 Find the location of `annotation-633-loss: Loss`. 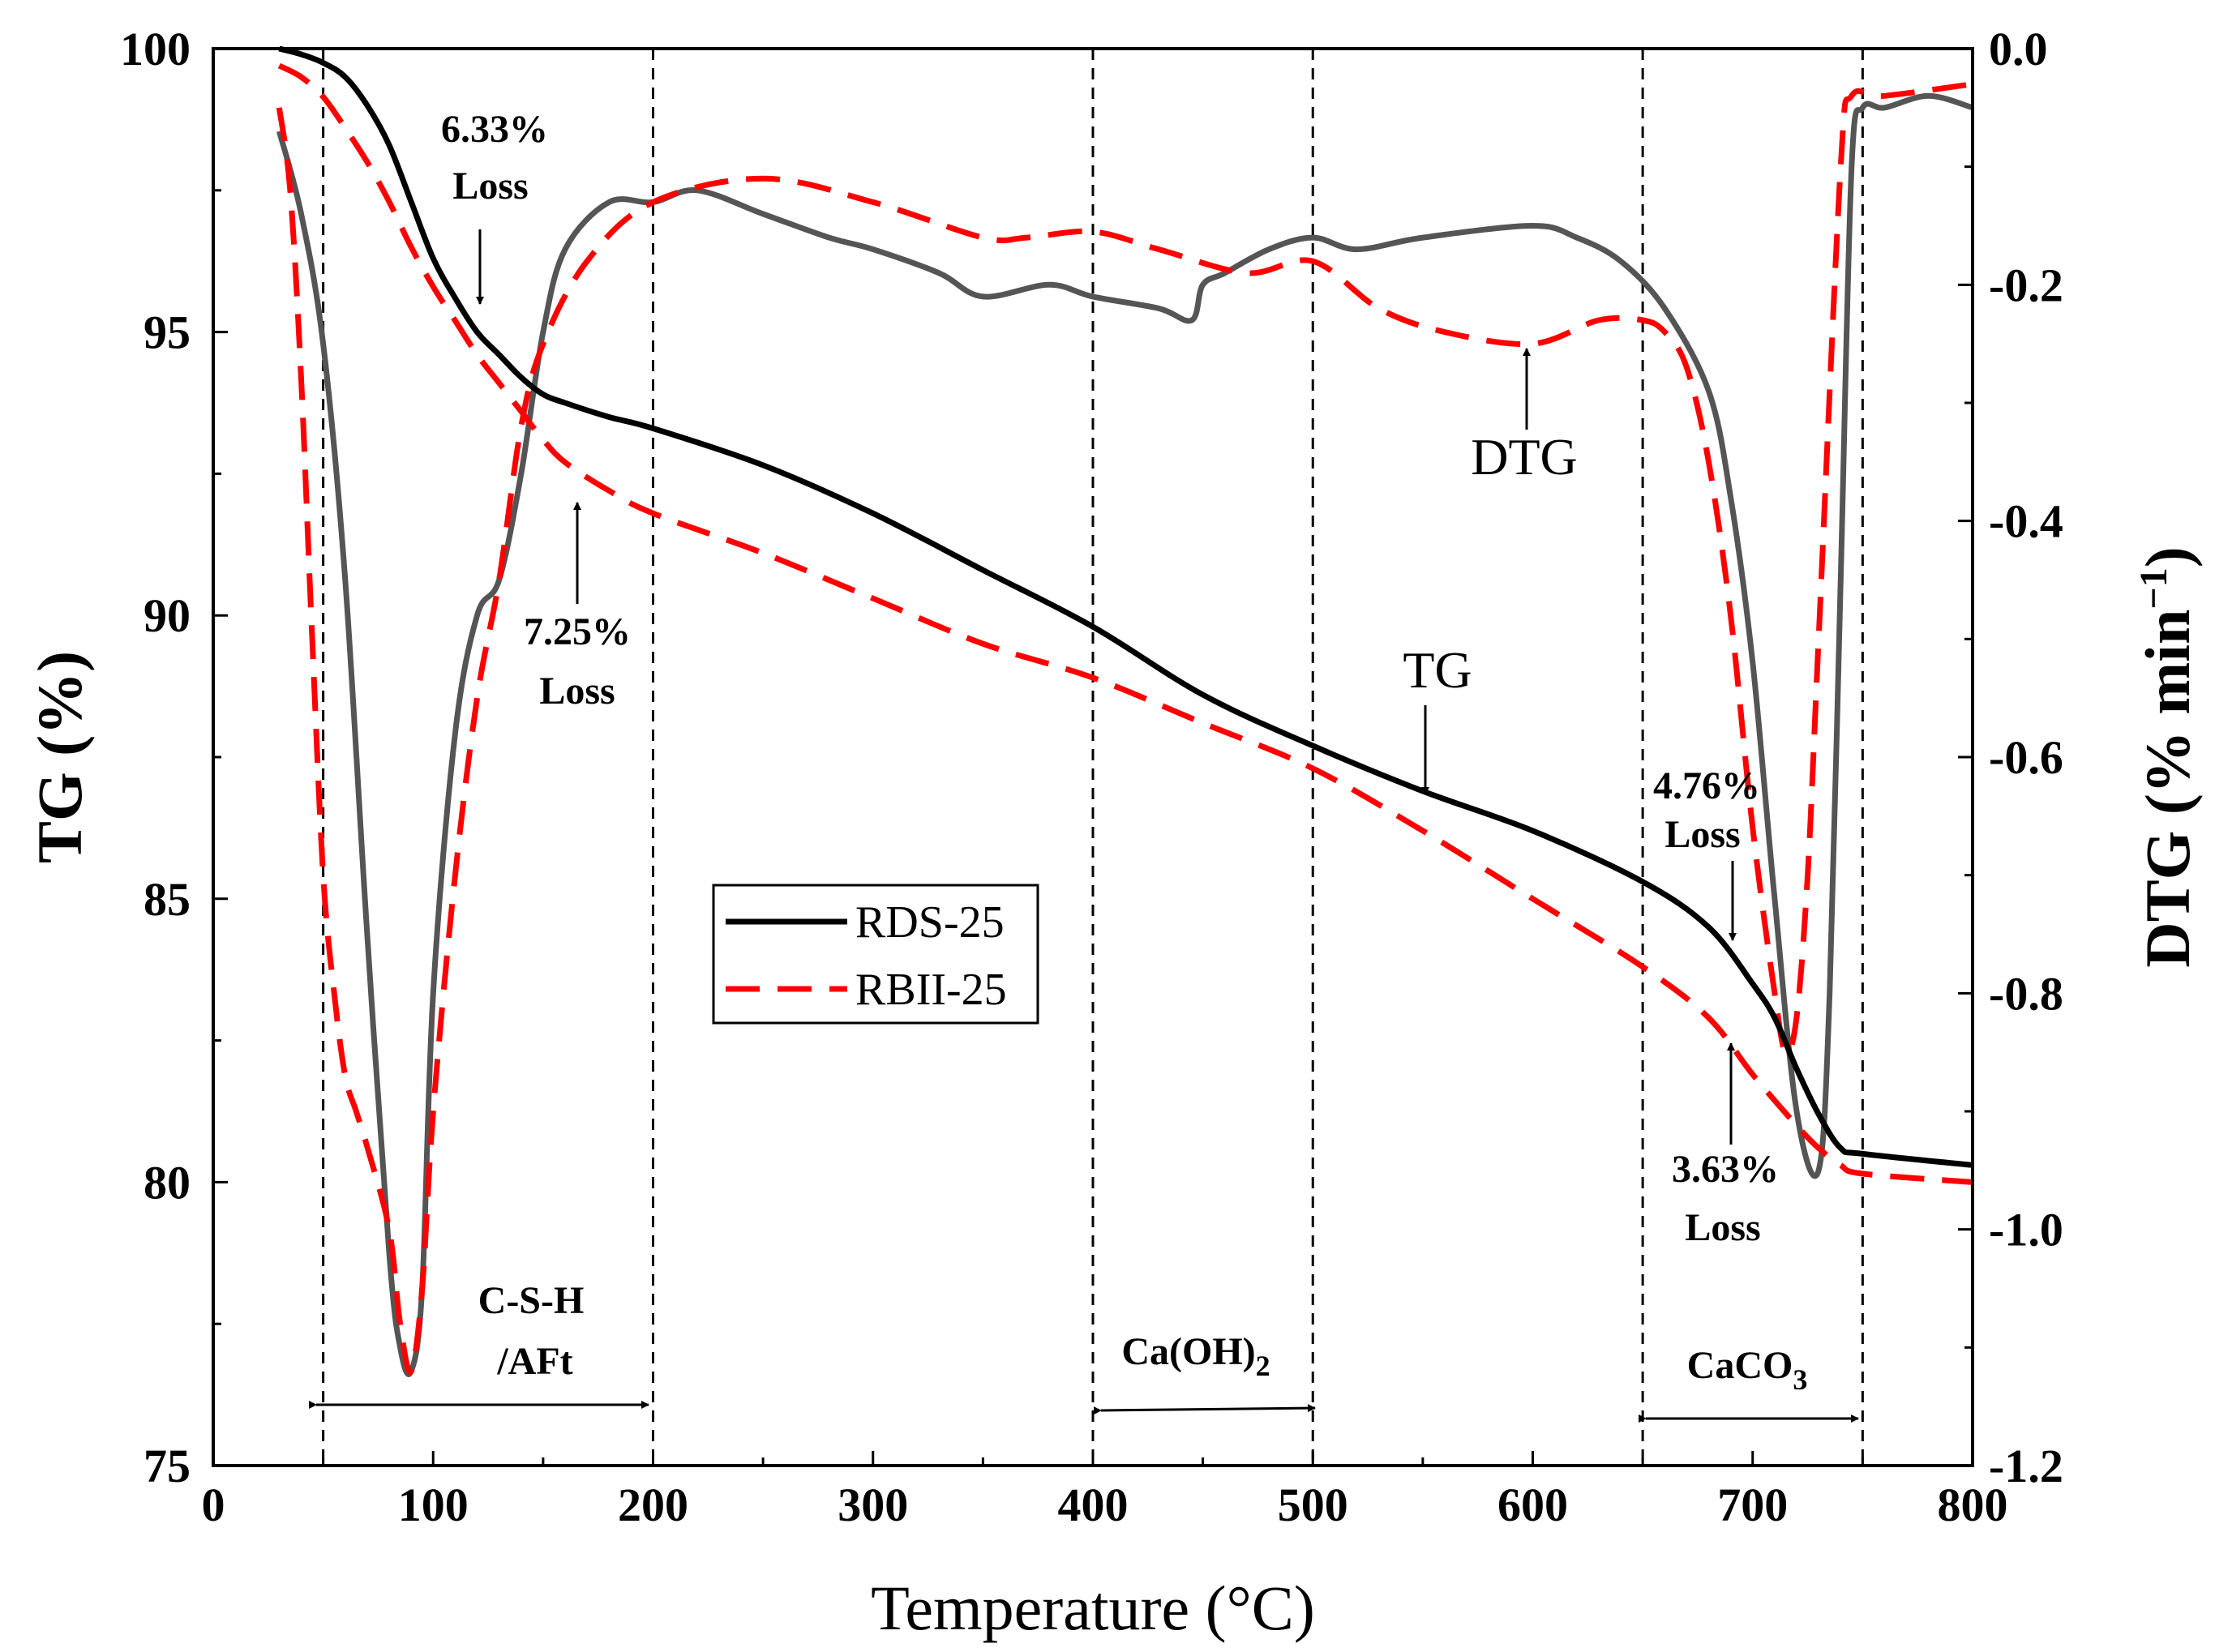

annotation-633-loss: Loss is located at coordinates (490, 187).